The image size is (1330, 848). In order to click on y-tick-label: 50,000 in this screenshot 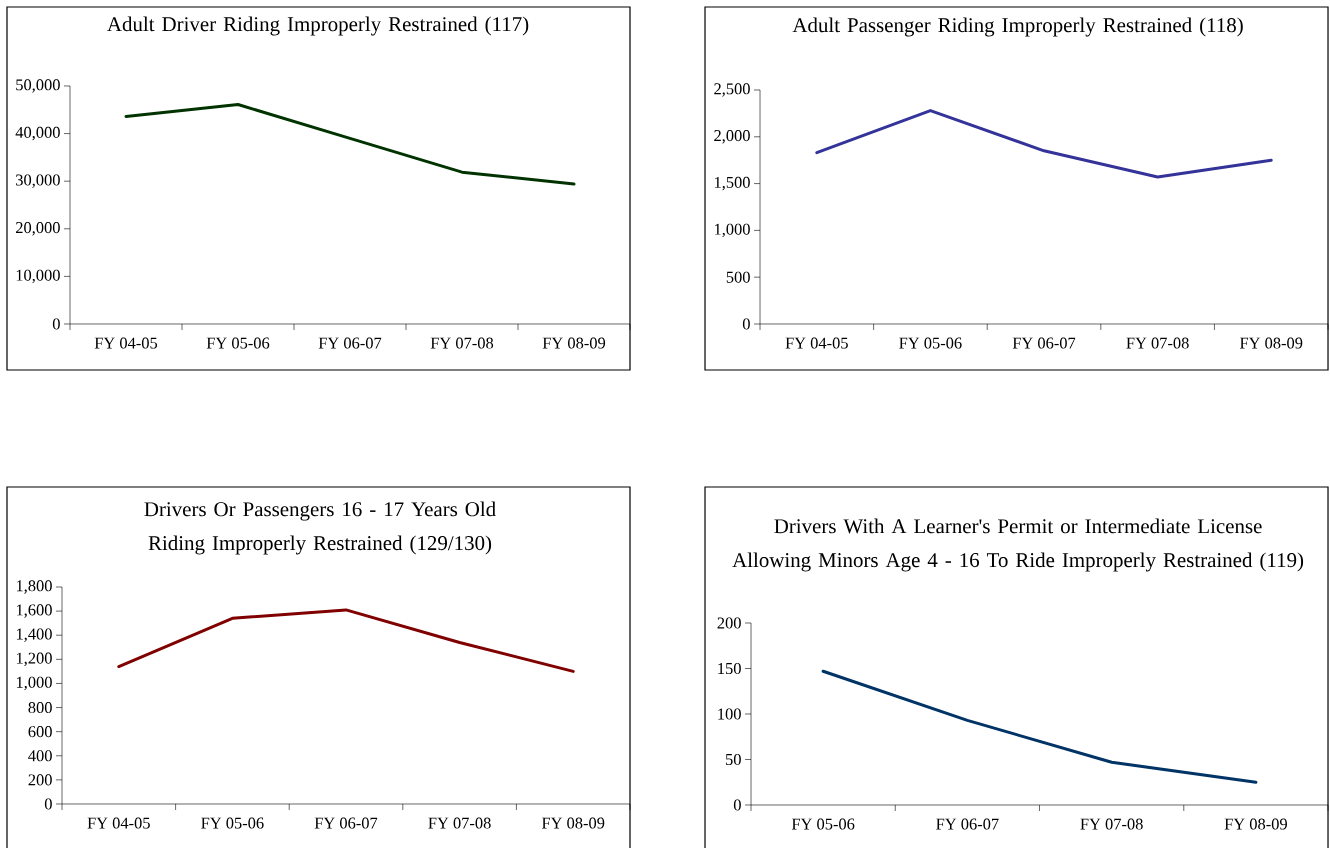, I will do `click(38, 86)`.